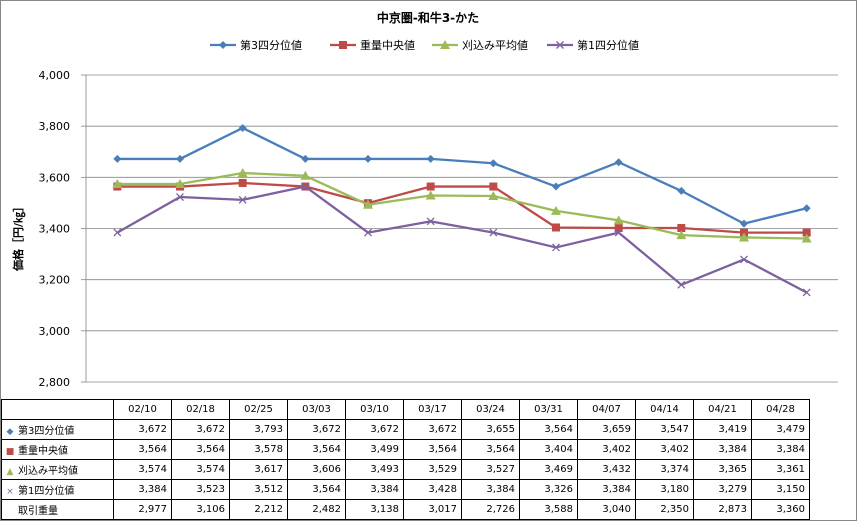 The height and width of the screenshot is (521, 857). Describe the element at coordinates (55, 331) in the screenshot. I see `y-tick-label: 3,000` at that location.